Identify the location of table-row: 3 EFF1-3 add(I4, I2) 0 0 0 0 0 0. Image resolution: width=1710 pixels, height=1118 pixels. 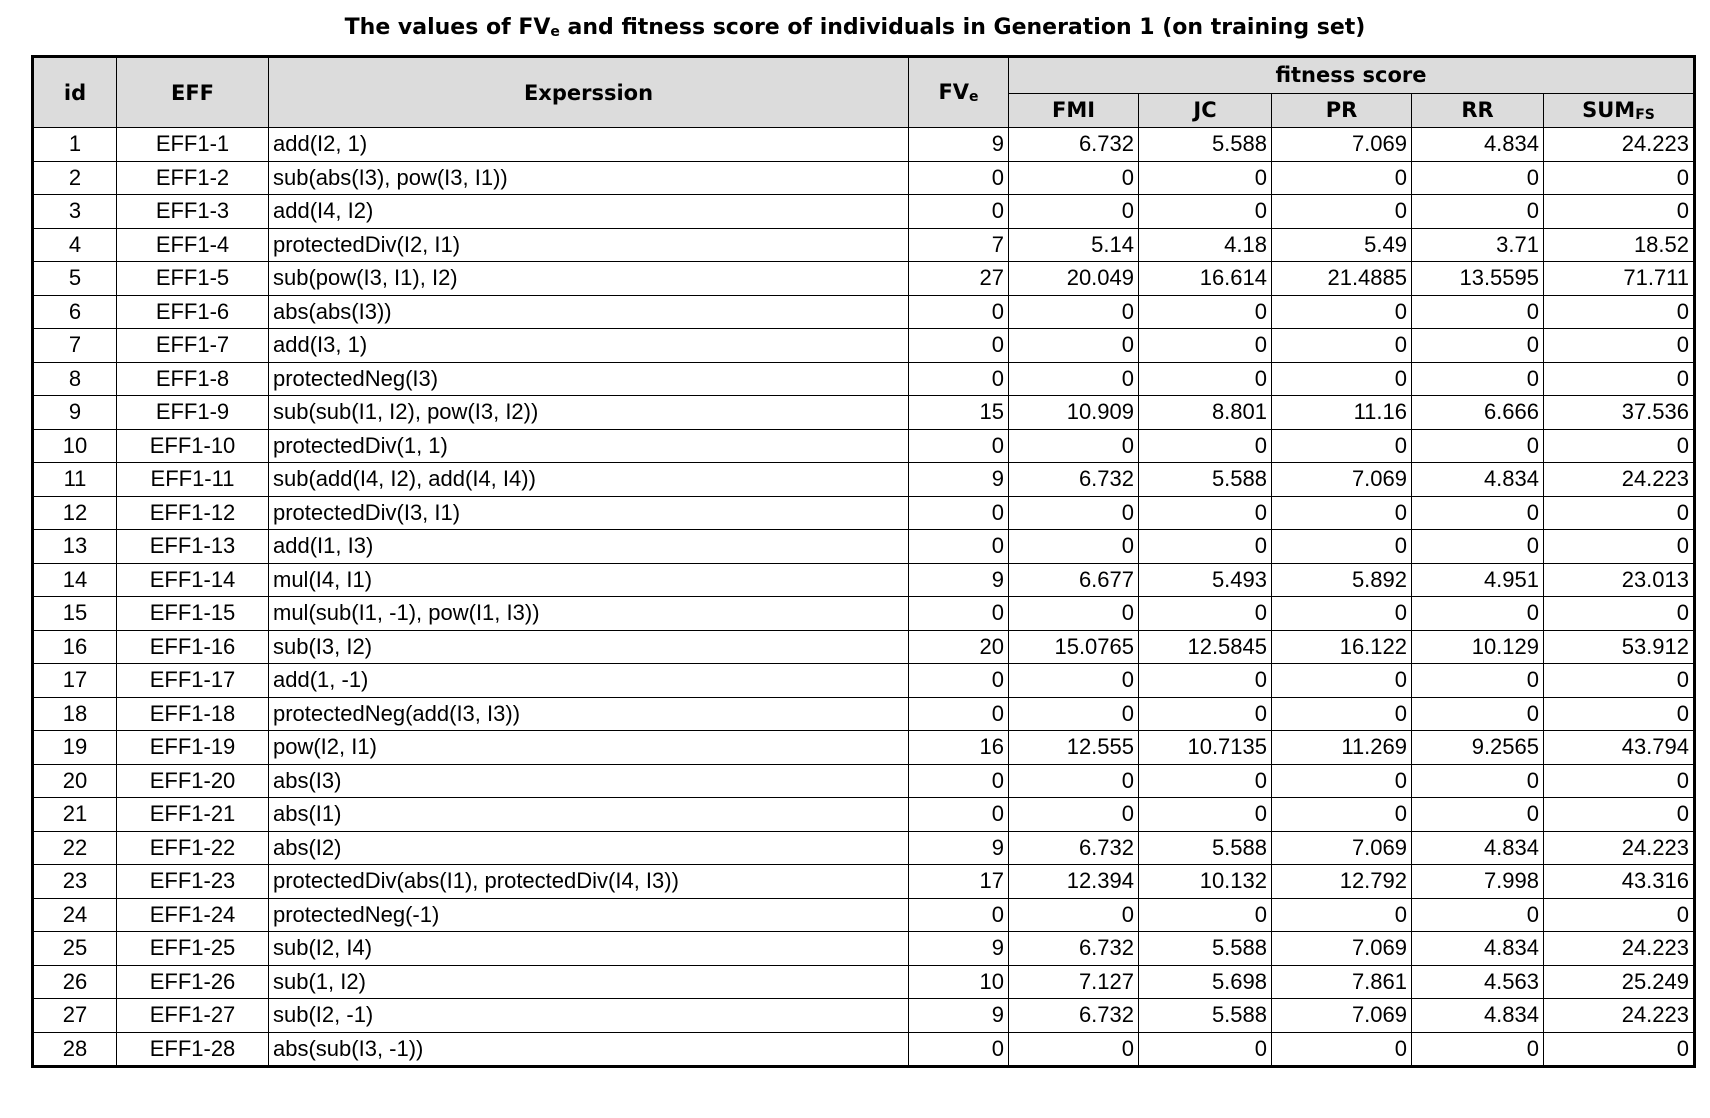
(863, 211).